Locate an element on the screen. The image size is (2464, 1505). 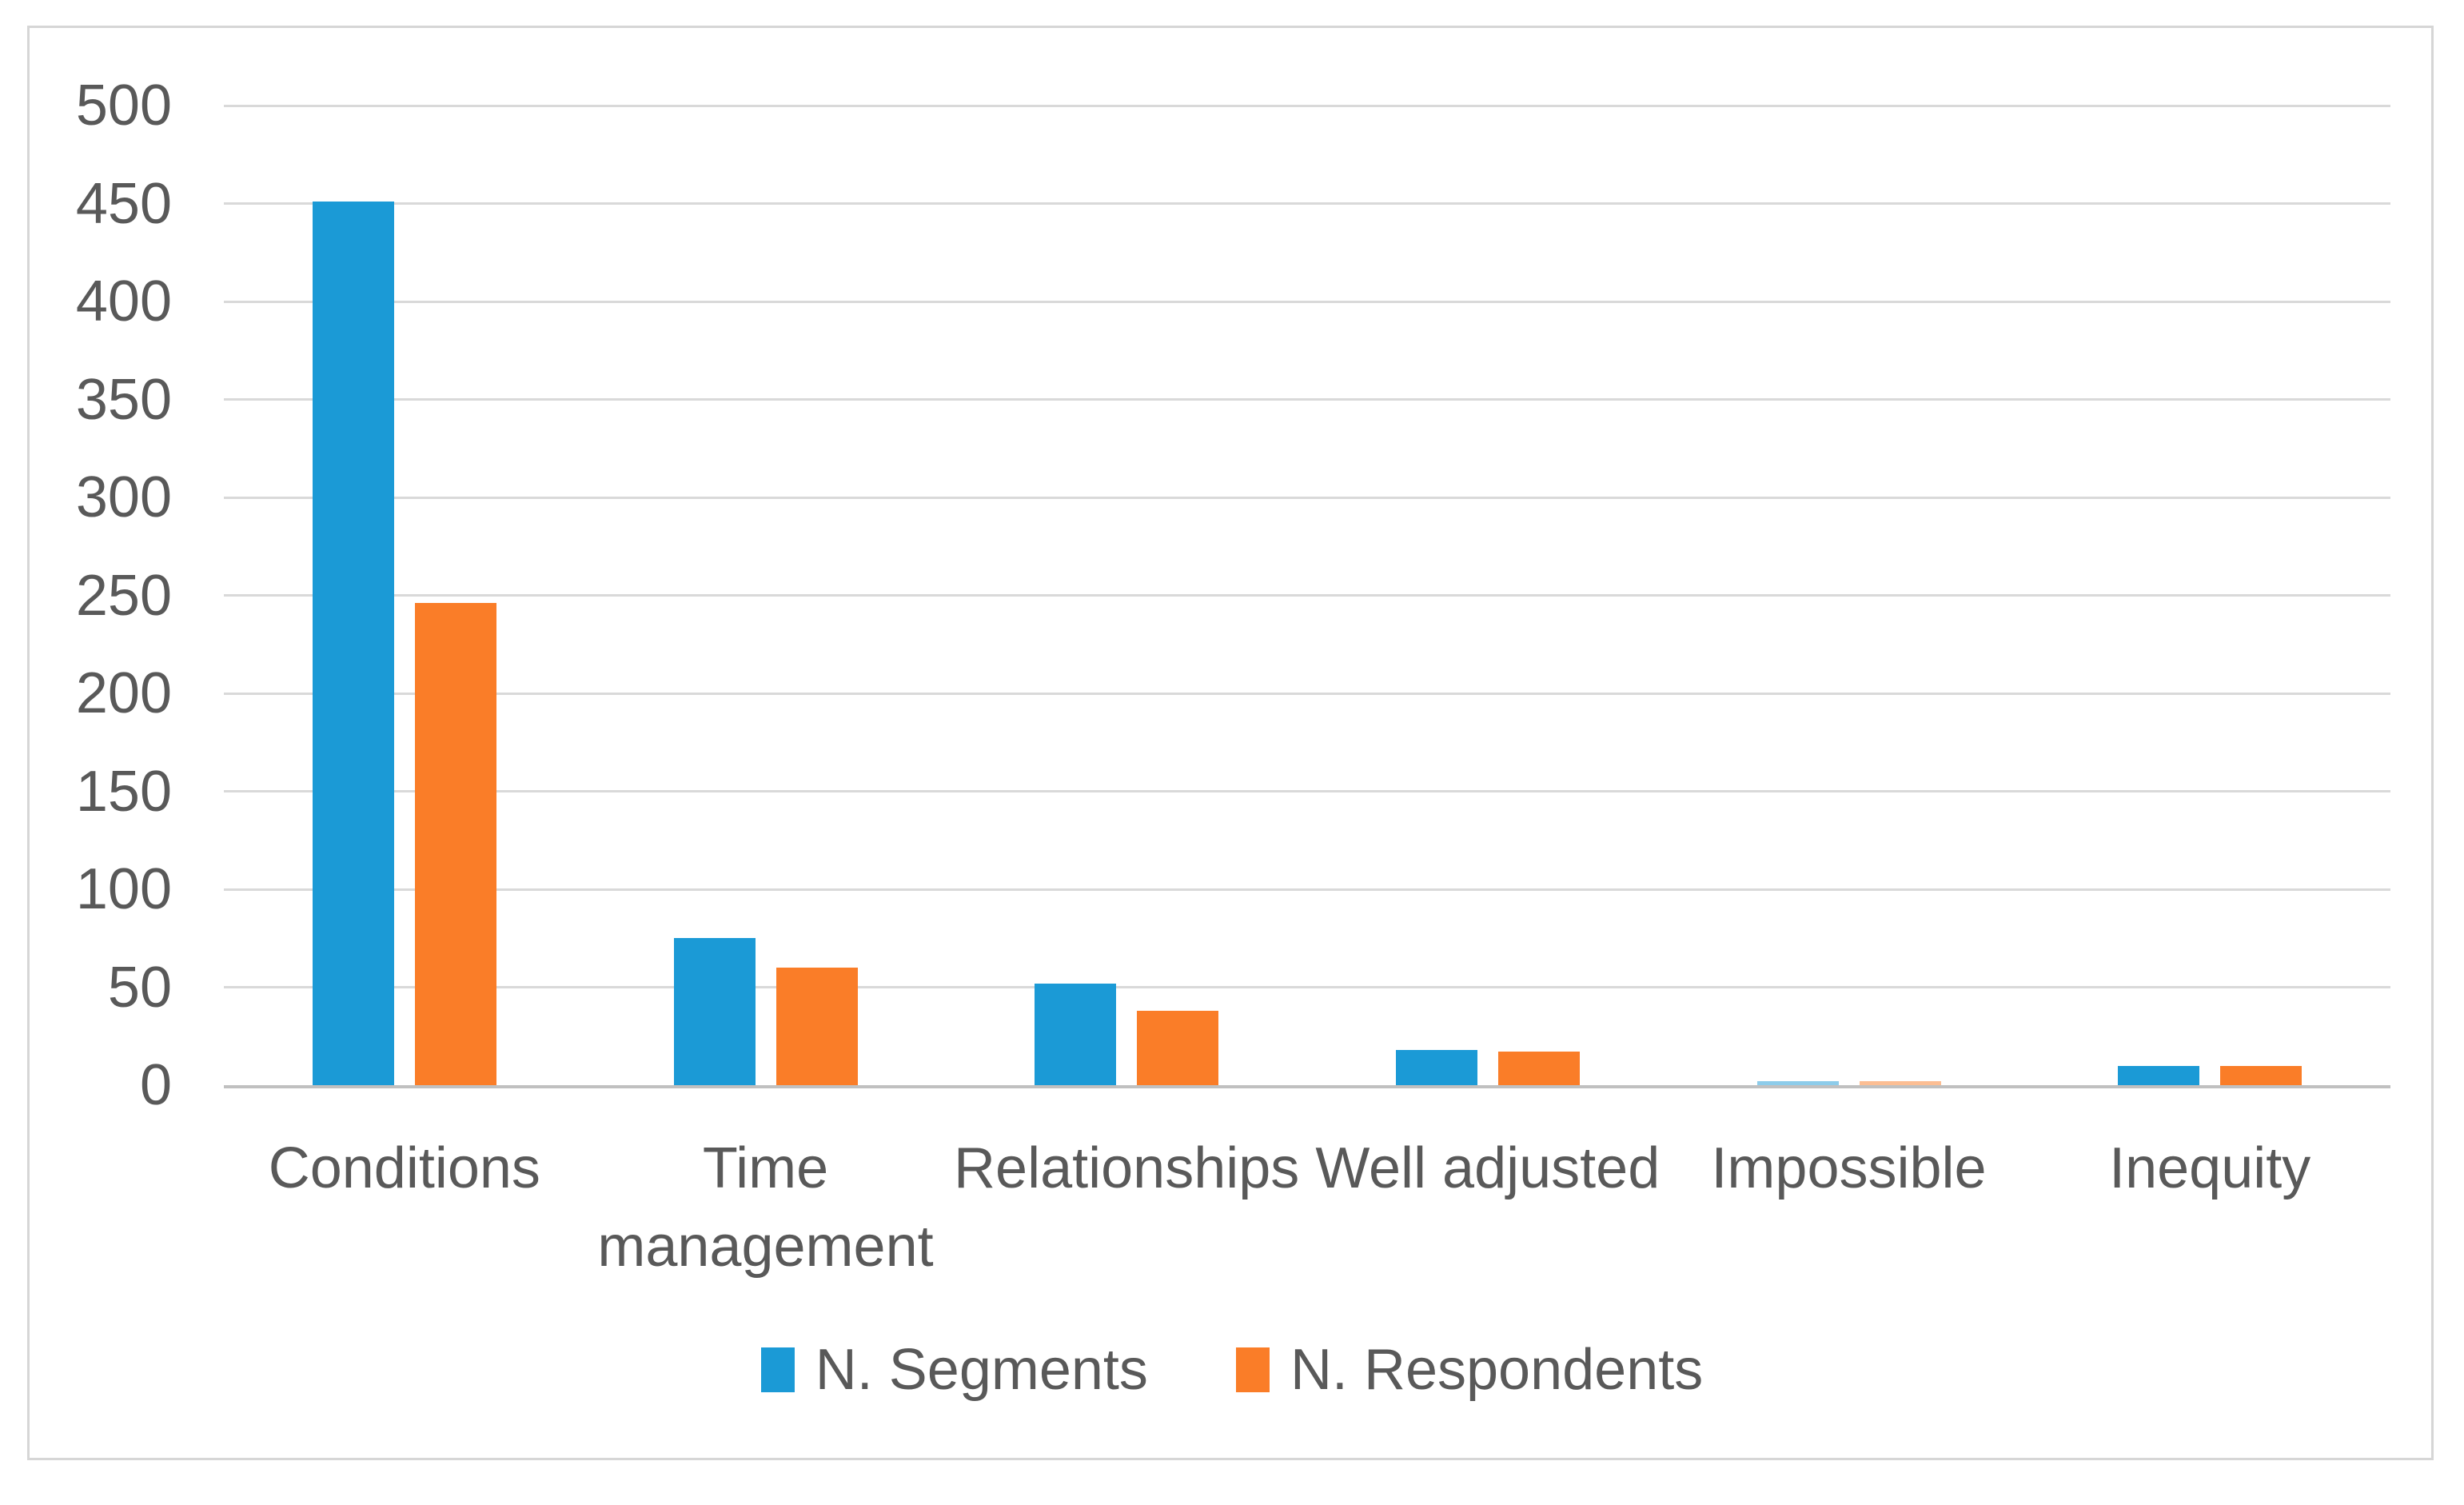
bar-n-respondents-conditions is located at coordinates (455, 844).